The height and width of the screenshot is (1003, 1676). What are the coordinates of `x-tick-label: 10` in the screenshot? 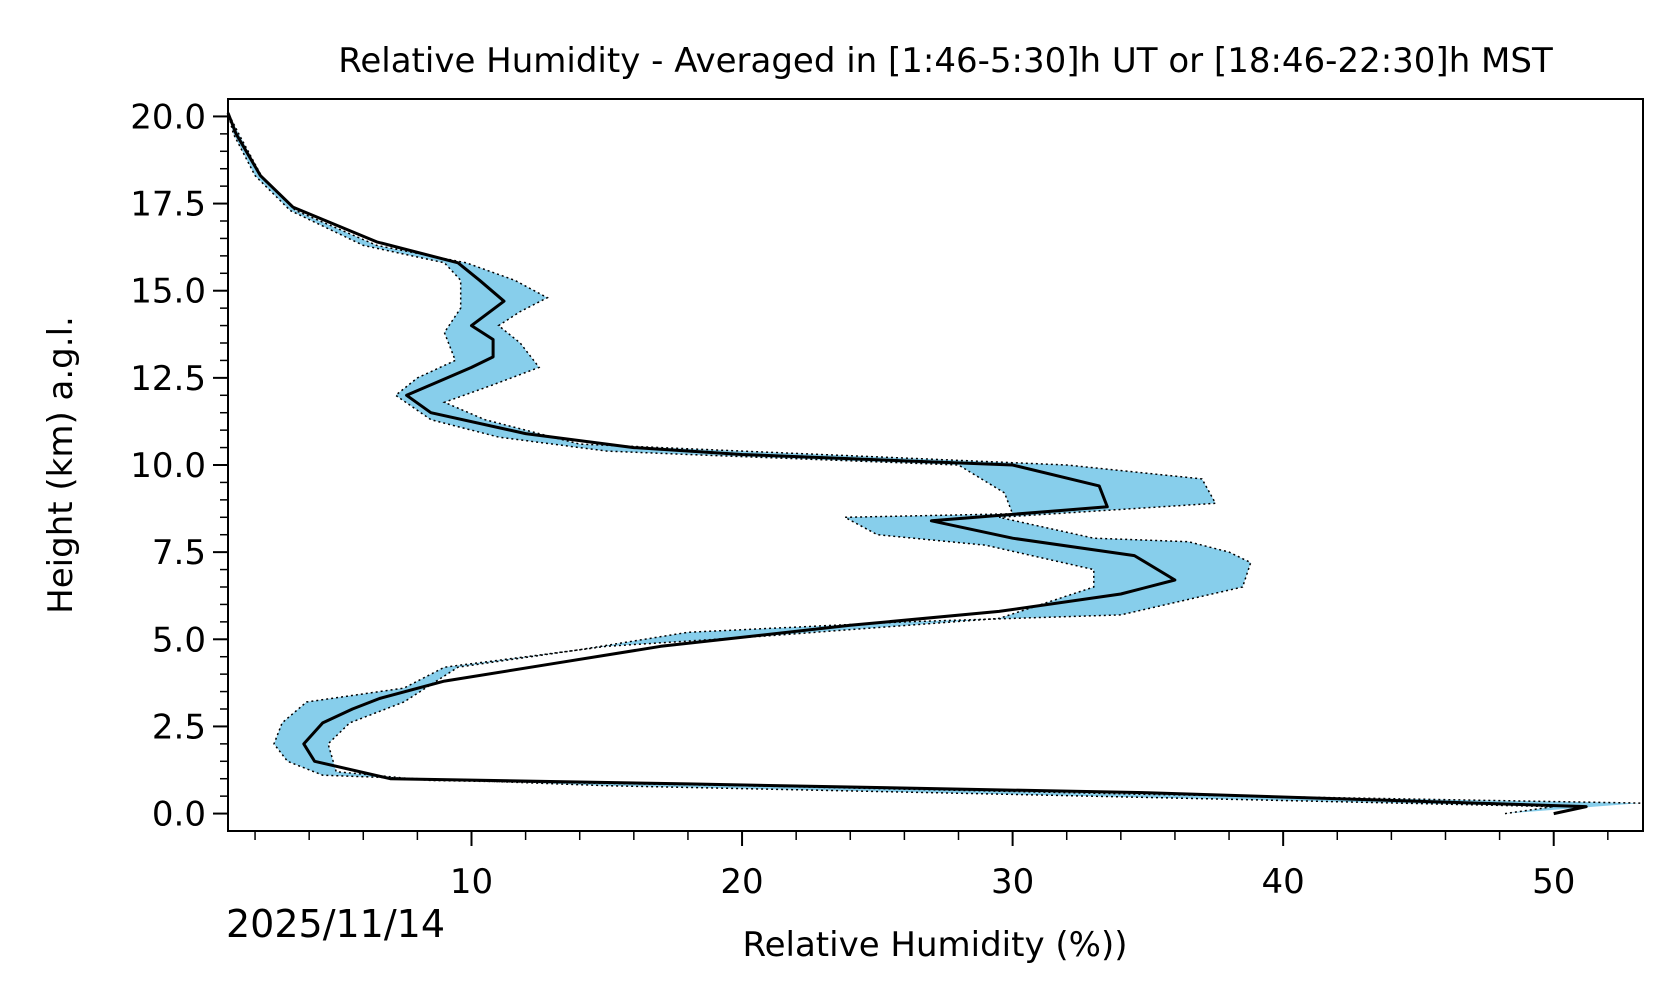 It's located at (471, 882).